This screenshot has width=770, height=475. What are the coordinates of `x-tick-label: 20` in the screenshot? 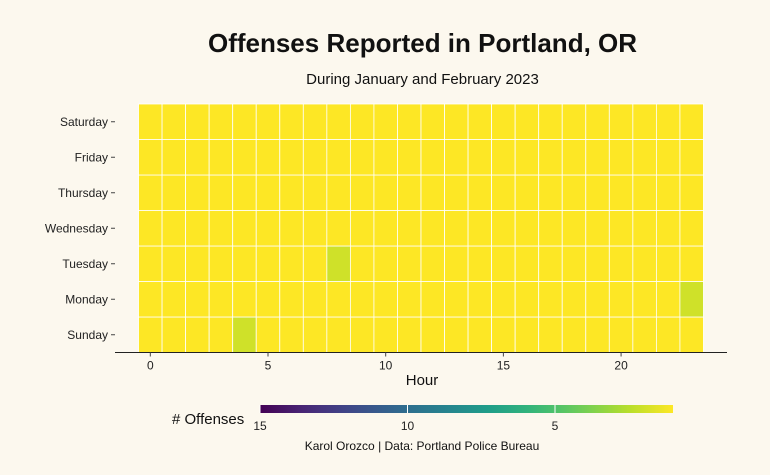 It's located at (621, 366).